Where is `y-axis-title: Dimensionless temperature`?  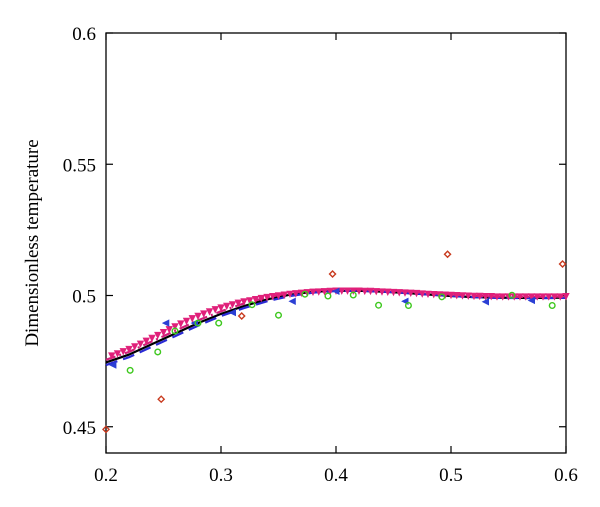
y-axis-title: Dimensionless temperature is located at coordinates (32, 242).